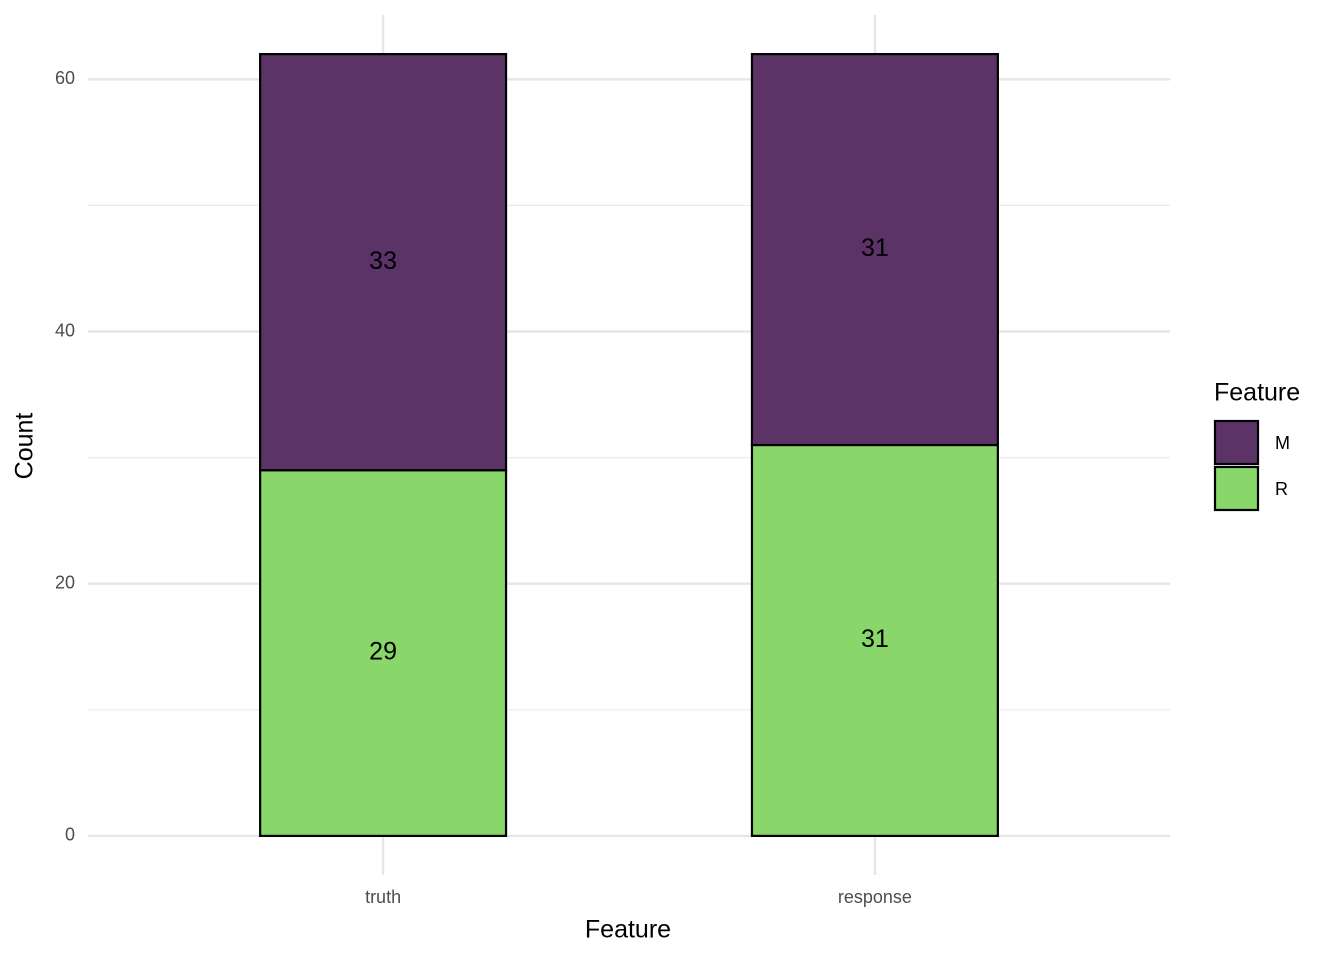  Describe the element at coordinates (65, 330) in the screenshot. I see `y-tick-label: 40` at that location.